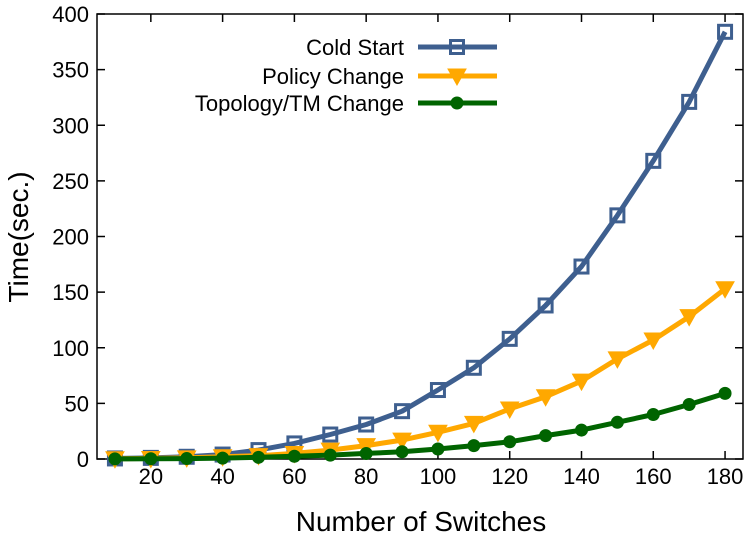 This screenshot has width=747, height=536. I want to click on legend-label: Cold Start, so click(355, 47).